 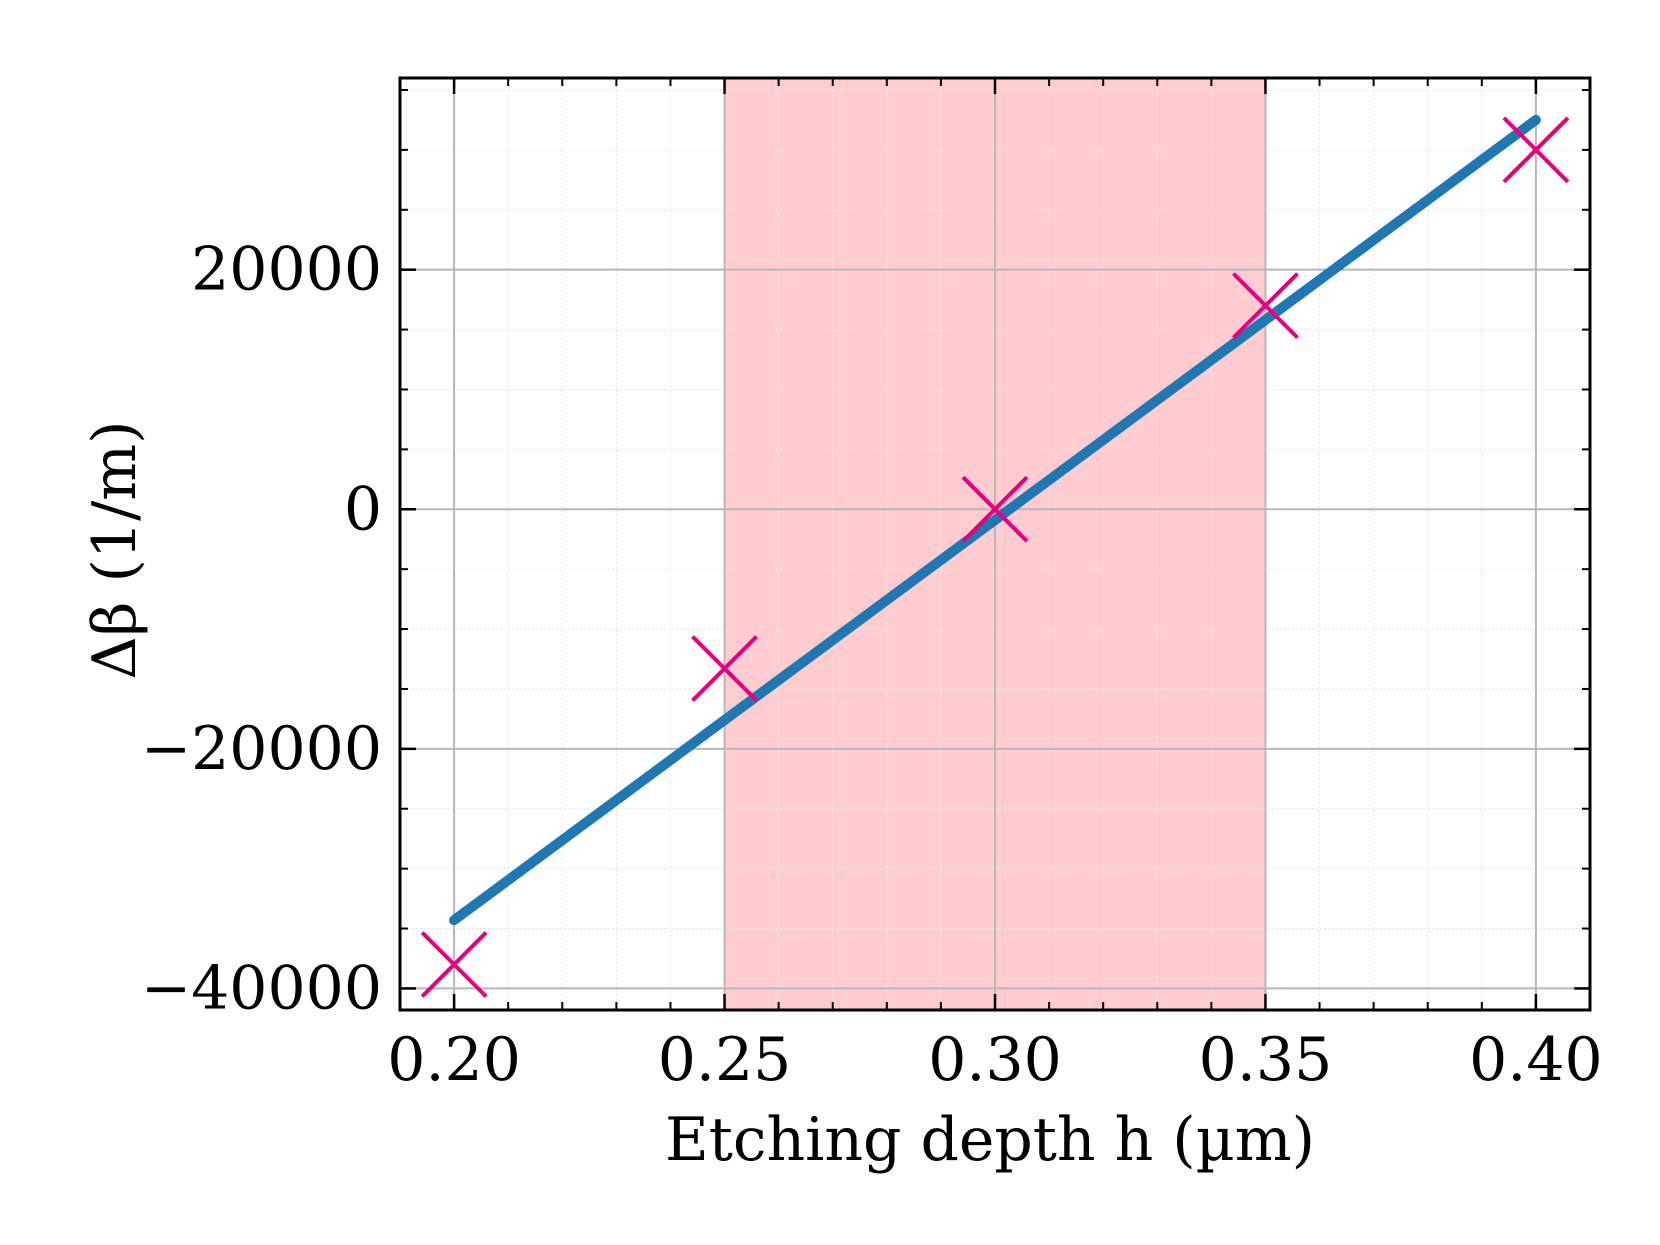 What do you see at coordinates (725, 1060) in the screenshot?
I see `x-tick-label: 0.25` at bounding box center [725, 1060].